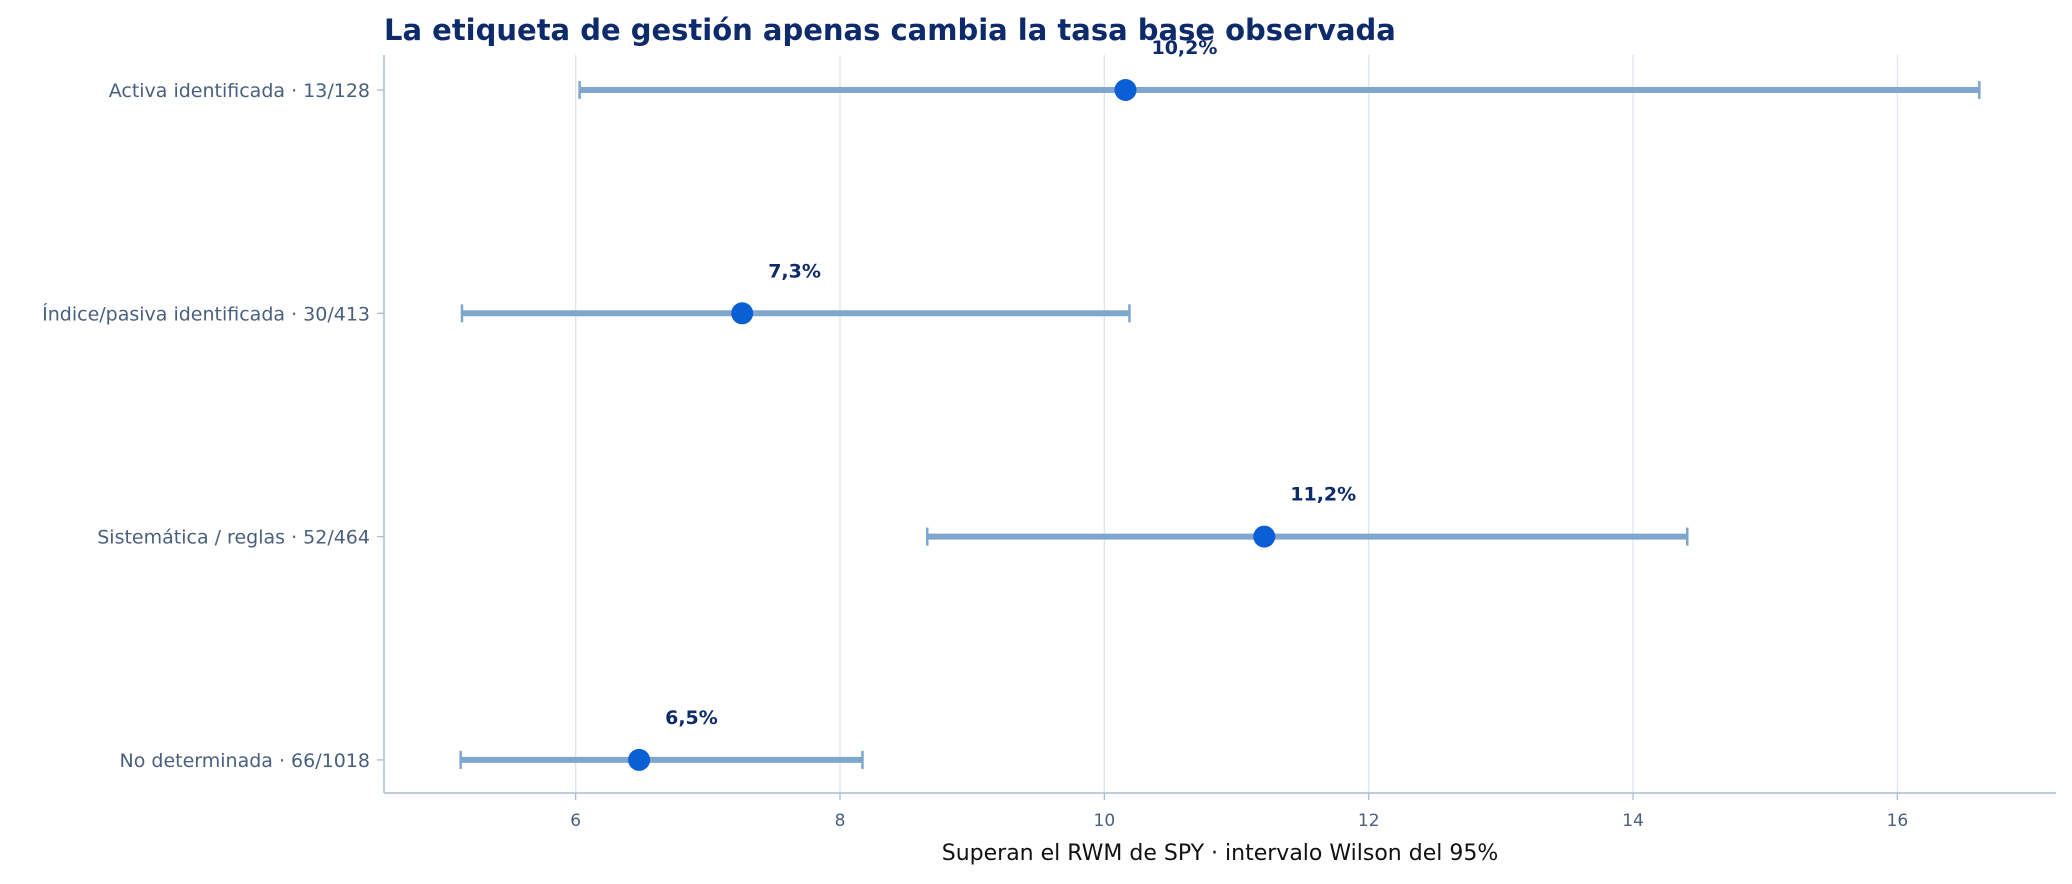 This screenshot has height=884, width=2072. I want to click on x-axis-ticks: 6 8 10 12 14 16, so click(1239, 812).